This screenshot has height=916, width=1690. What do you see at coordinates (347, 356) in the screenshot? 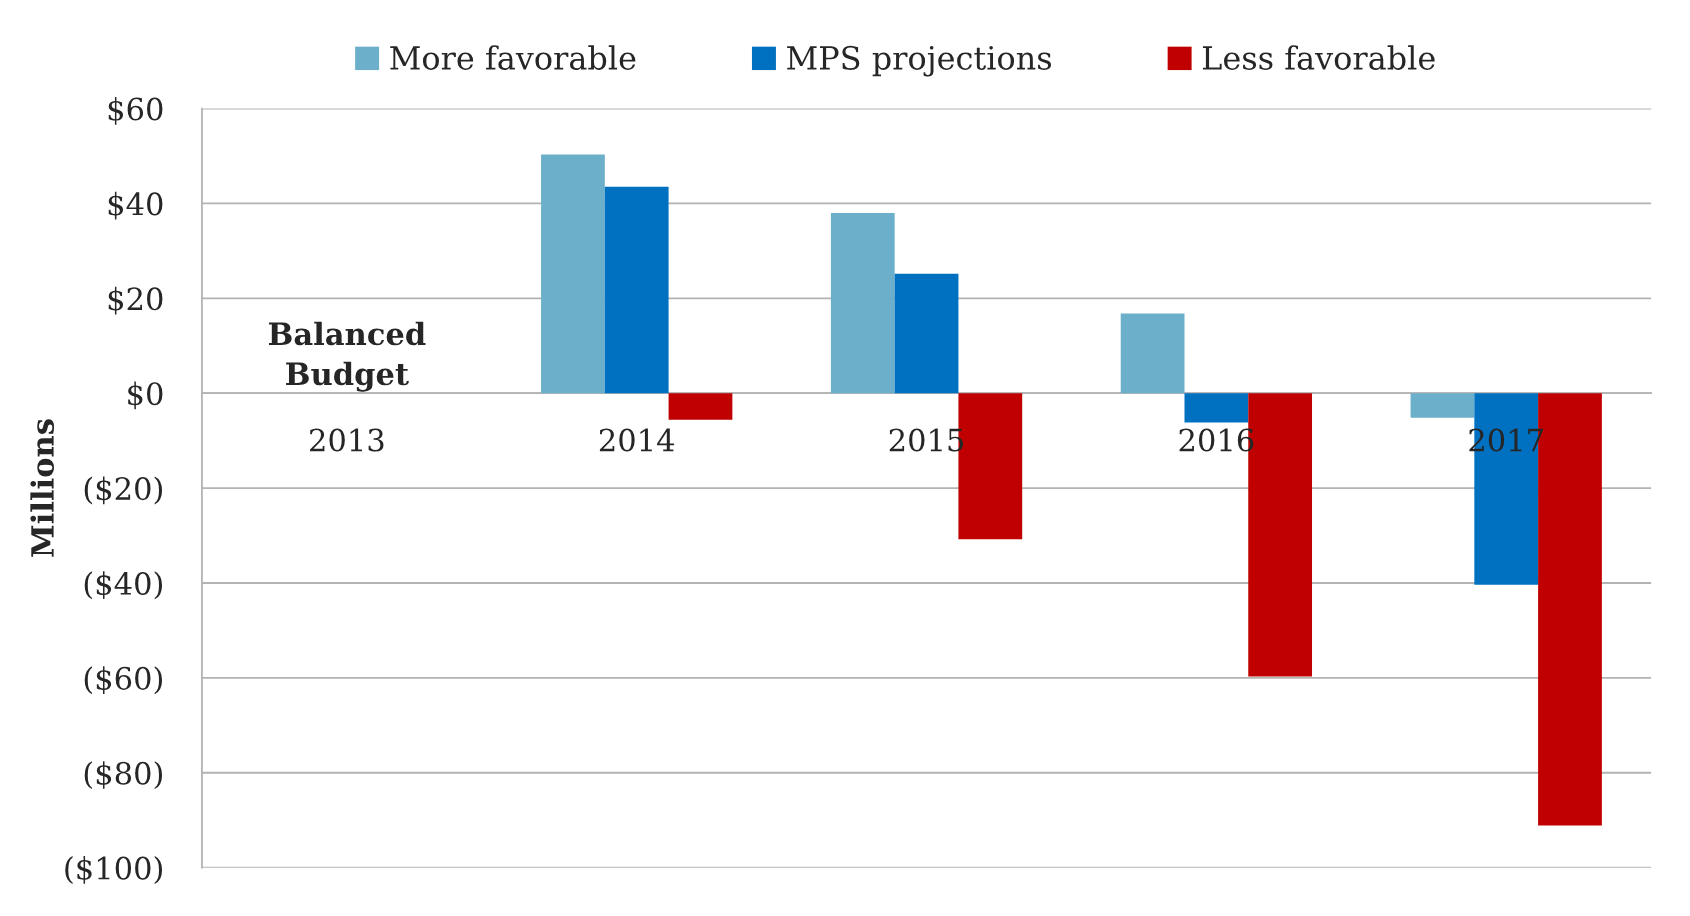
I see `annotation: Balanced Budget` at bounding box center [347, 356].